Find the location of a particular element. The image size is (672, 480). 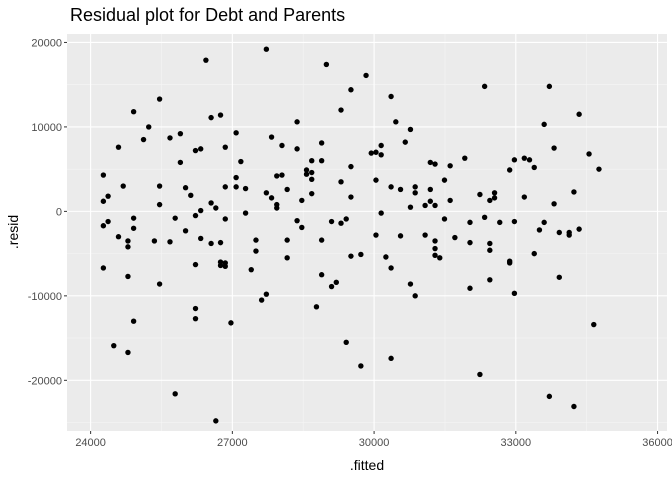

y-tick-label: -10000 is located at coordinates (45, 297).